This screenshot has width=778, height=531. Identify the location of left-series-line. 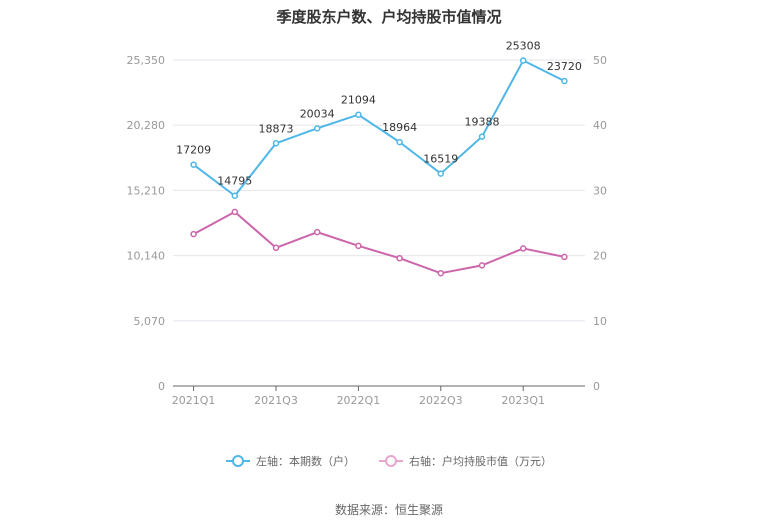
(378, 128).